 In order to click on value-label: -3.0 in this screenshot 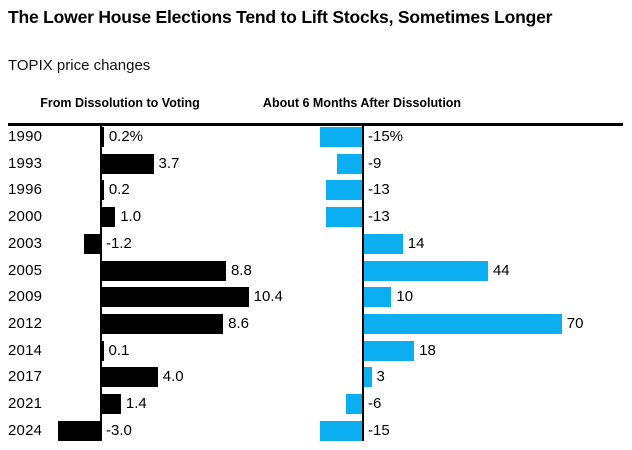, I will do `click(119, 430)`.